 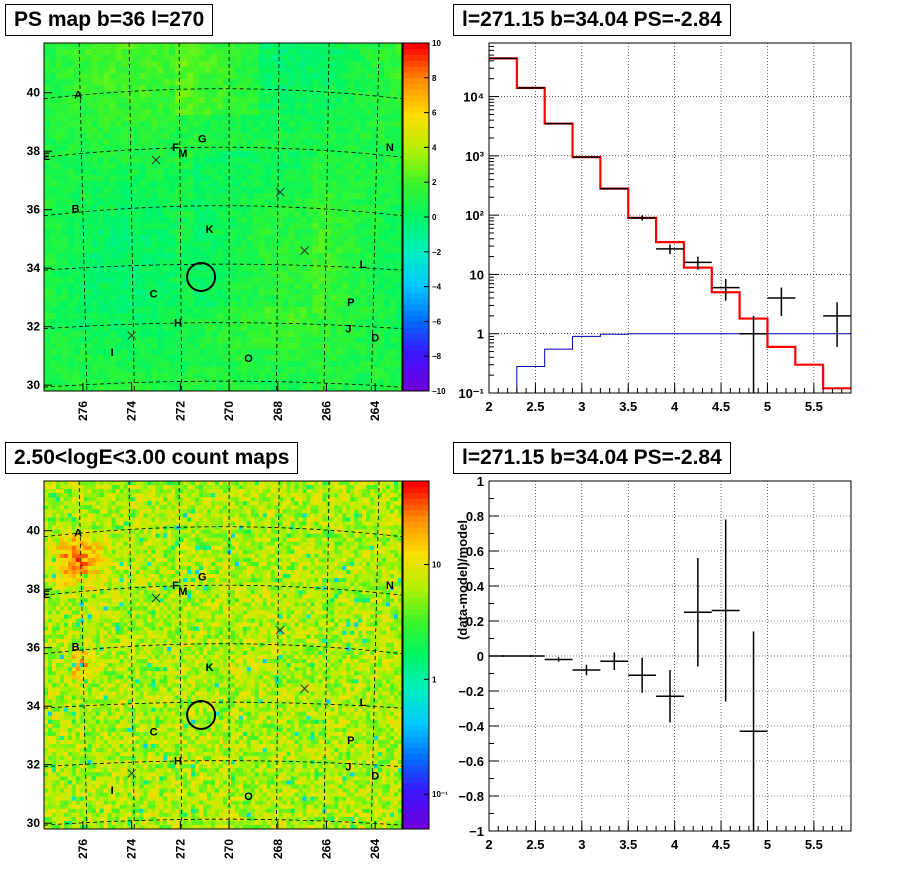 What do you see at coordinates (474, 215) in the screenshot?
I see `spectrum-y-tick-label: 10²` at bounding box center [474, 215].